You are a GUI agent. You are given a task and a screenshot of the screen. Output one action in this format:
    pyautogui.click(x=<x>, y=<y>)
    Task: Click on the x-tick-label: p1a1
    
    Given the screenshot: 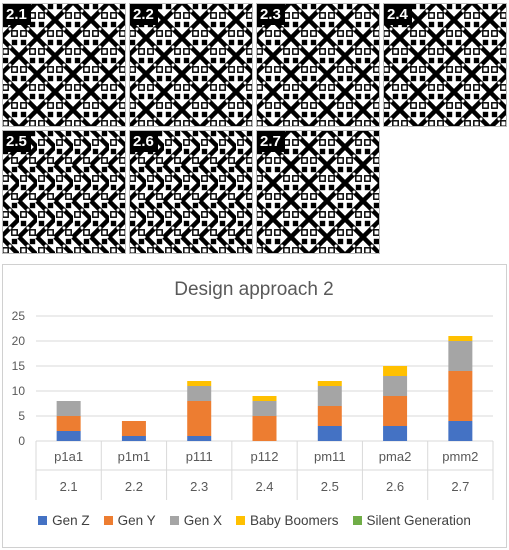 What is the action you would take?
    pyautogui.click(x=68, y=456)
    